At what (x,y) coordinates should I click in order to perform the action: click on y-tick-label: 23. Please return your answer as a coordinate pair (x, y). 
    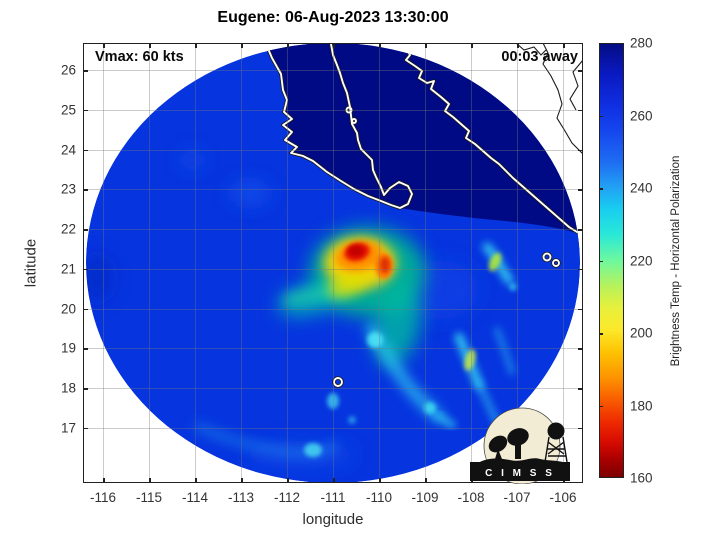
    Looking at the image, I should click on (68, 189).